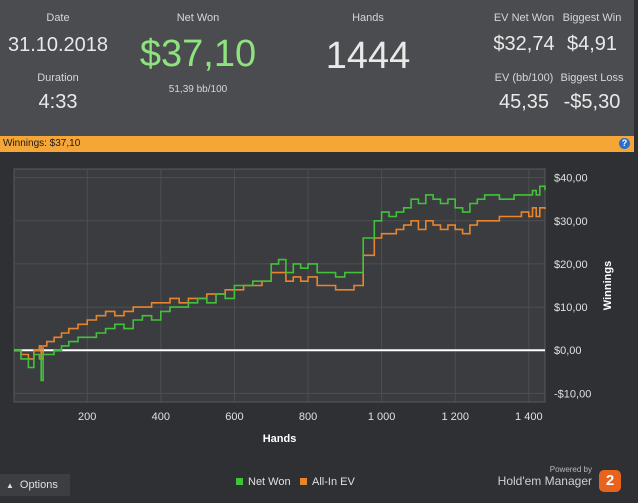 The height and width of the screenshot is (503, 638). Describe the element at coordinates (87, 417) in the screenshot. I see `x-tick-label: 200` at that location.